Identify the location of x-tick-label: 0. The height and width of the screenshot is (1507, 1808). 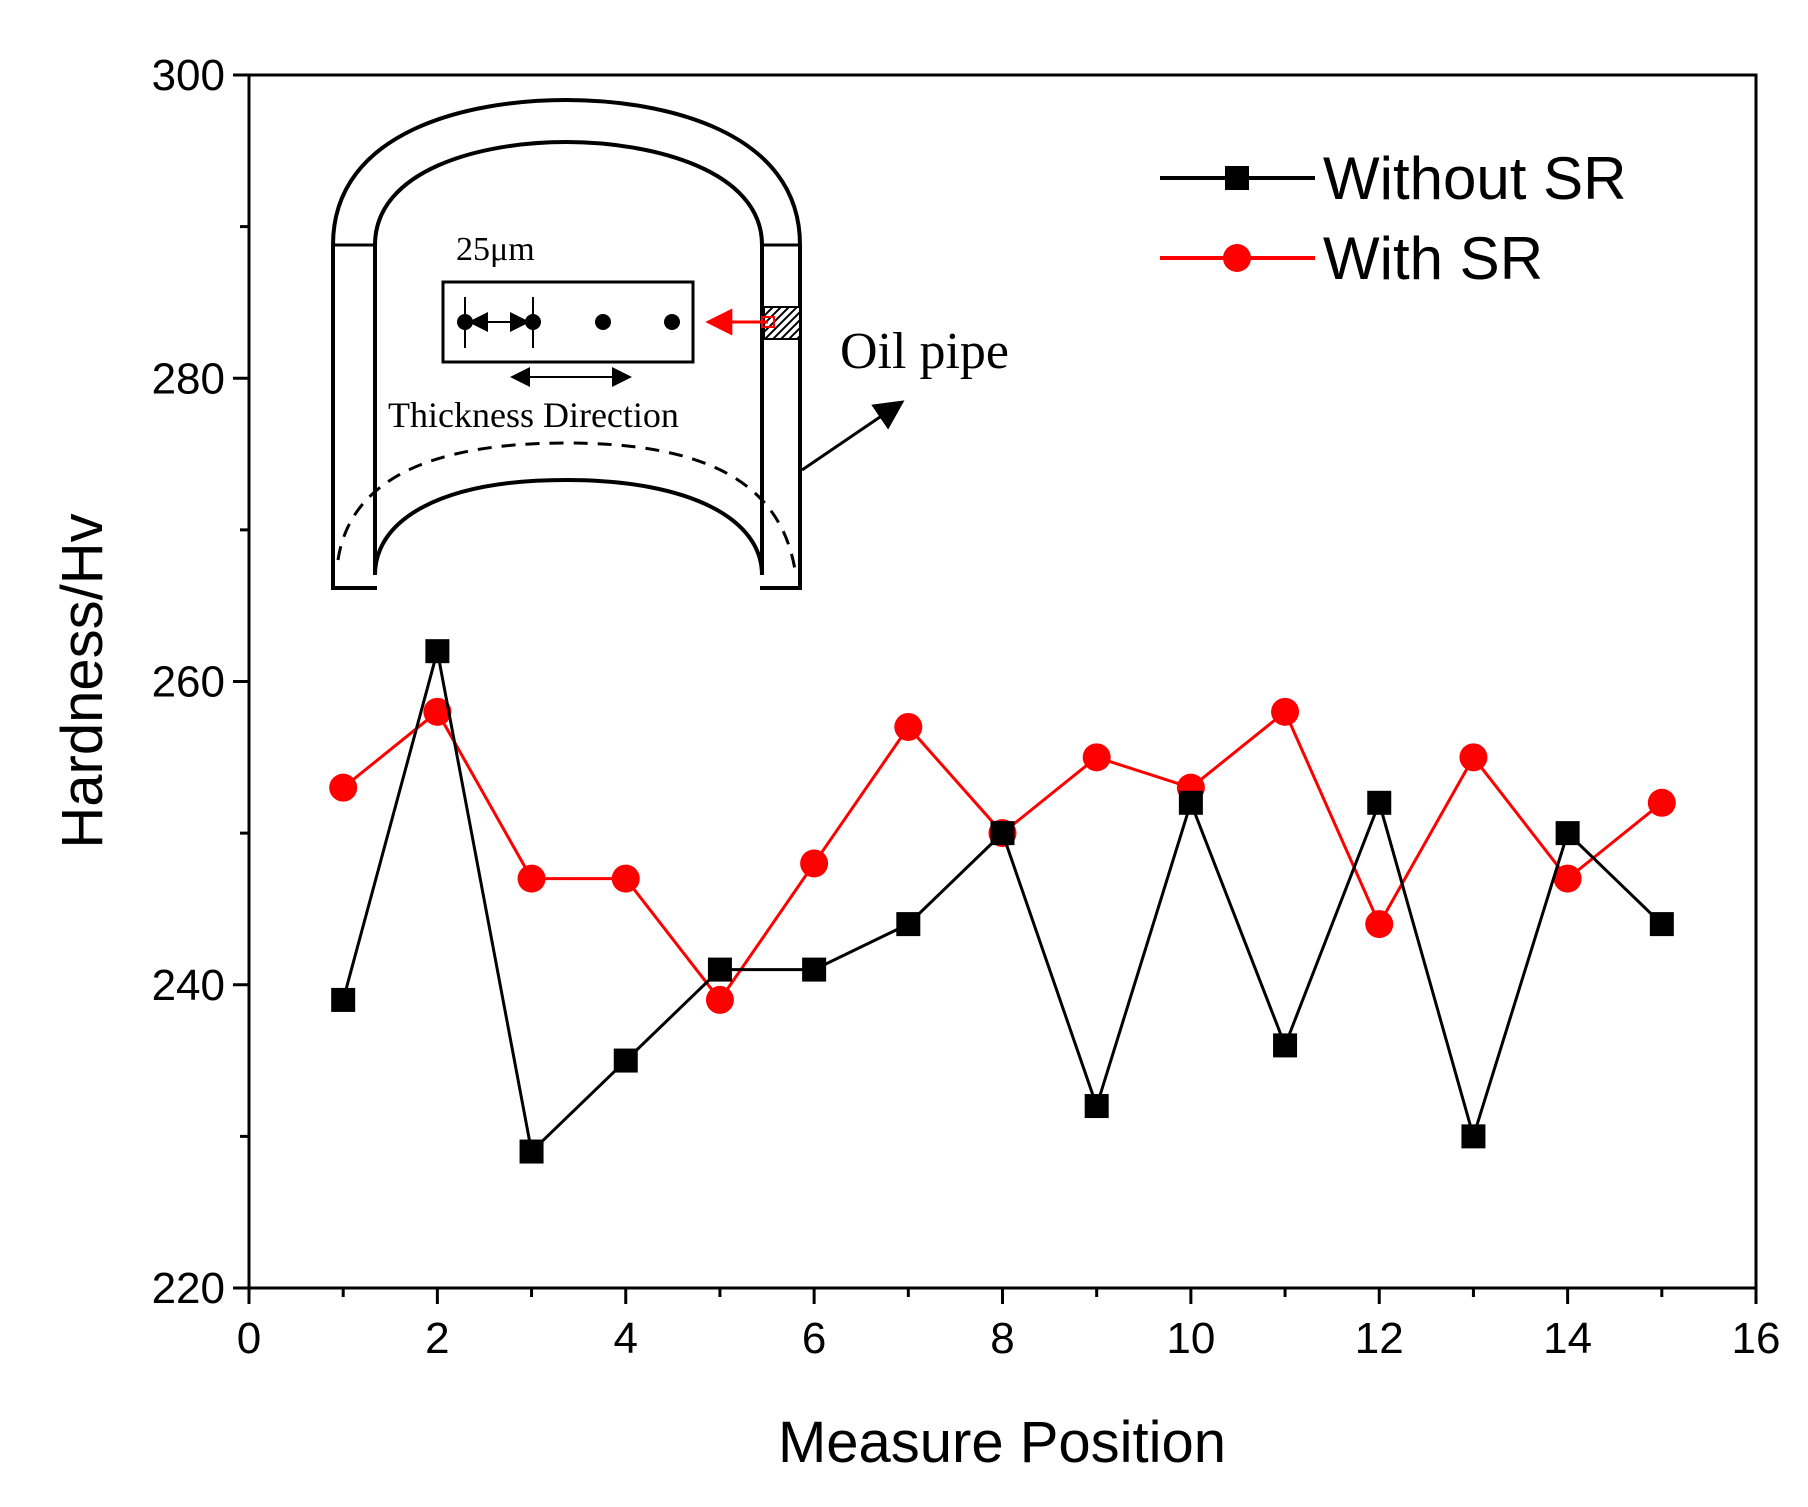
(249, 1338).